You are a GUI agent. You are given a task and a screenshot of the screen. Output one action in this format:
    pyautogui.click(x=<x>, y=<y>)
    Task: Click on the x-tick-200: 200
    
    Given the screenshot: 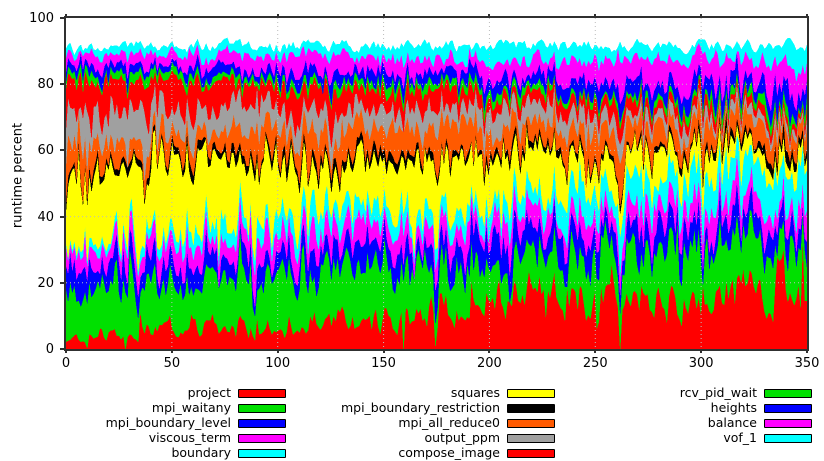 What is the action you would take?
    pyautogui.click(x=489, y=363)
    